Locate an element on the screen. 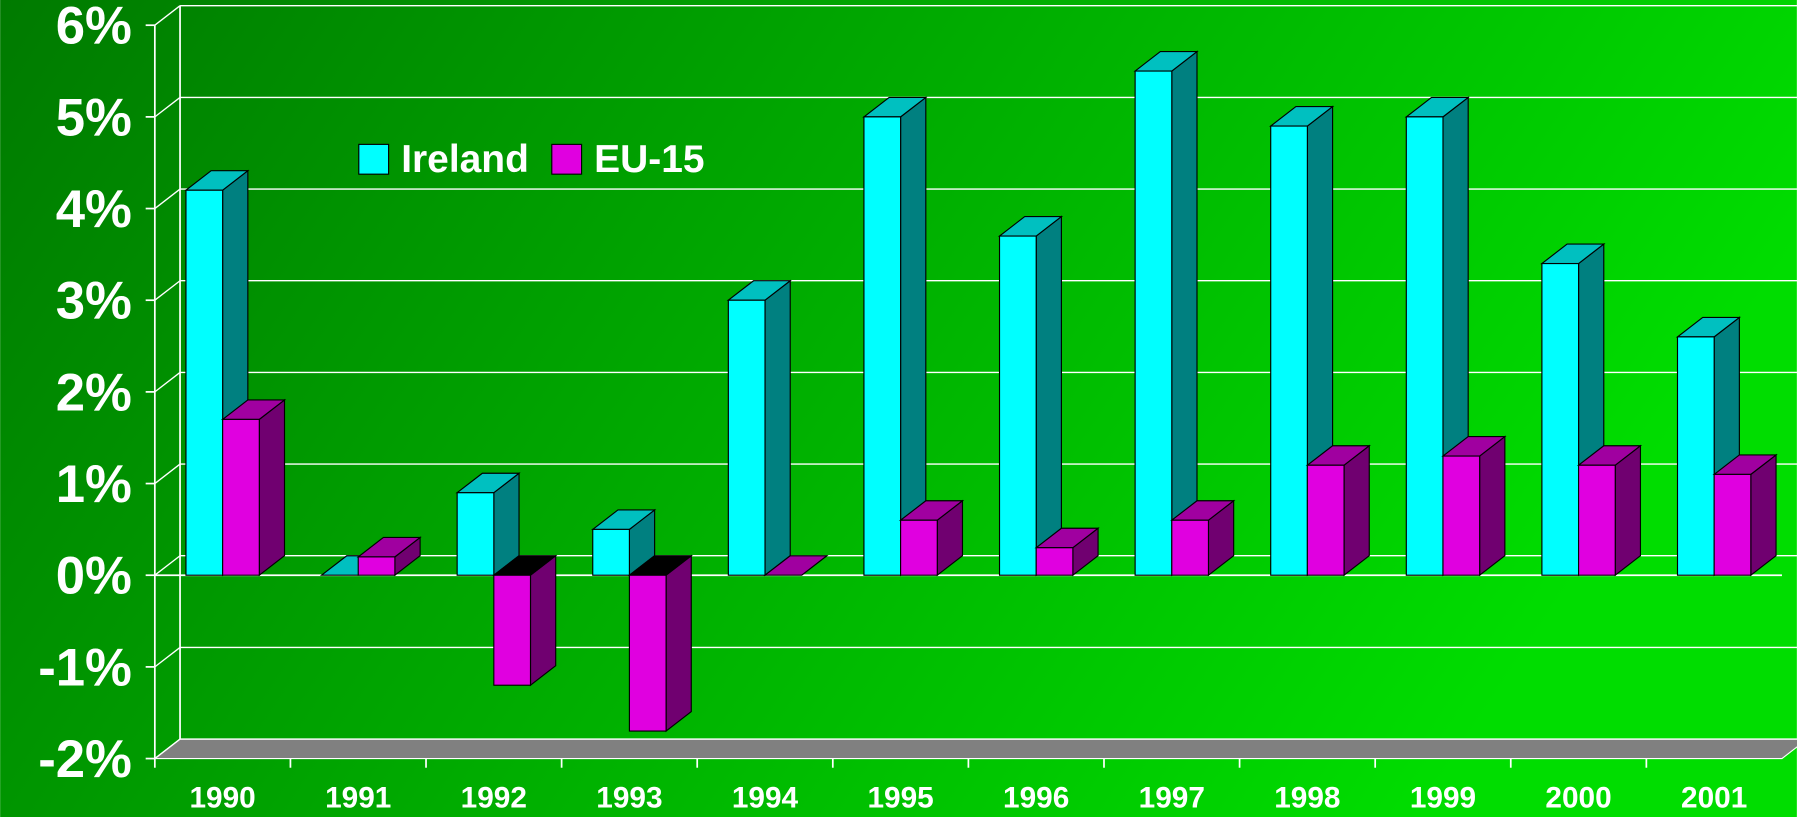 The image size is (1797, 817). legend-label: Ireland is located at coordinates (465, 159).